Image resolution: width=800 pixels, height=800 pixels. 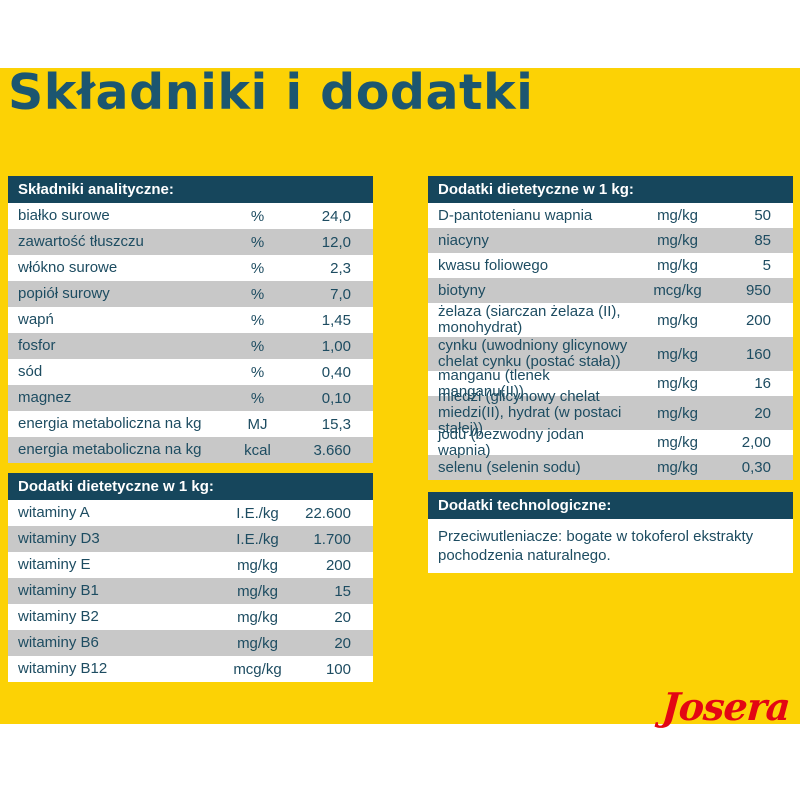 I want to click on table-row: D-pantotenianu wapnia mg/kg 50, so click(x=610, y=215).